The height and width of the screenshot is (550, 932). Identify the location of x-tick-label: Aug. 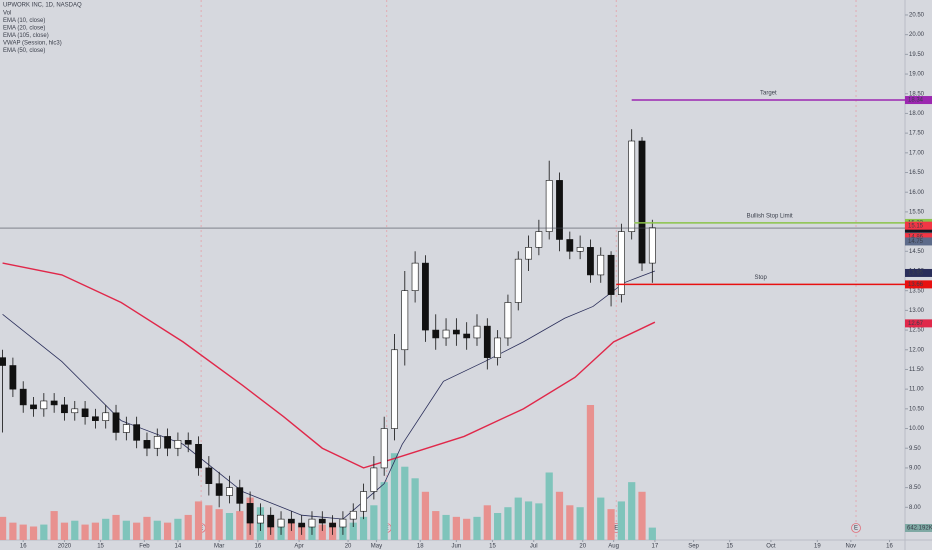
(613, 547).